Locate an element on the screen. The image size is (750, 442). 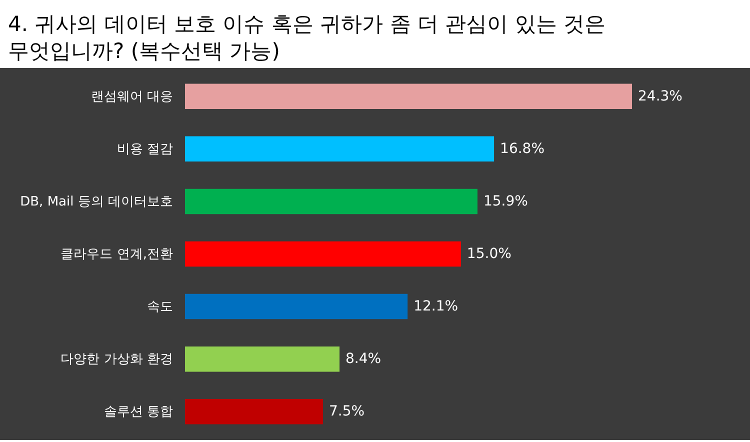
y-tick-label: 비용 절감 is located at coordinates (144, 149).